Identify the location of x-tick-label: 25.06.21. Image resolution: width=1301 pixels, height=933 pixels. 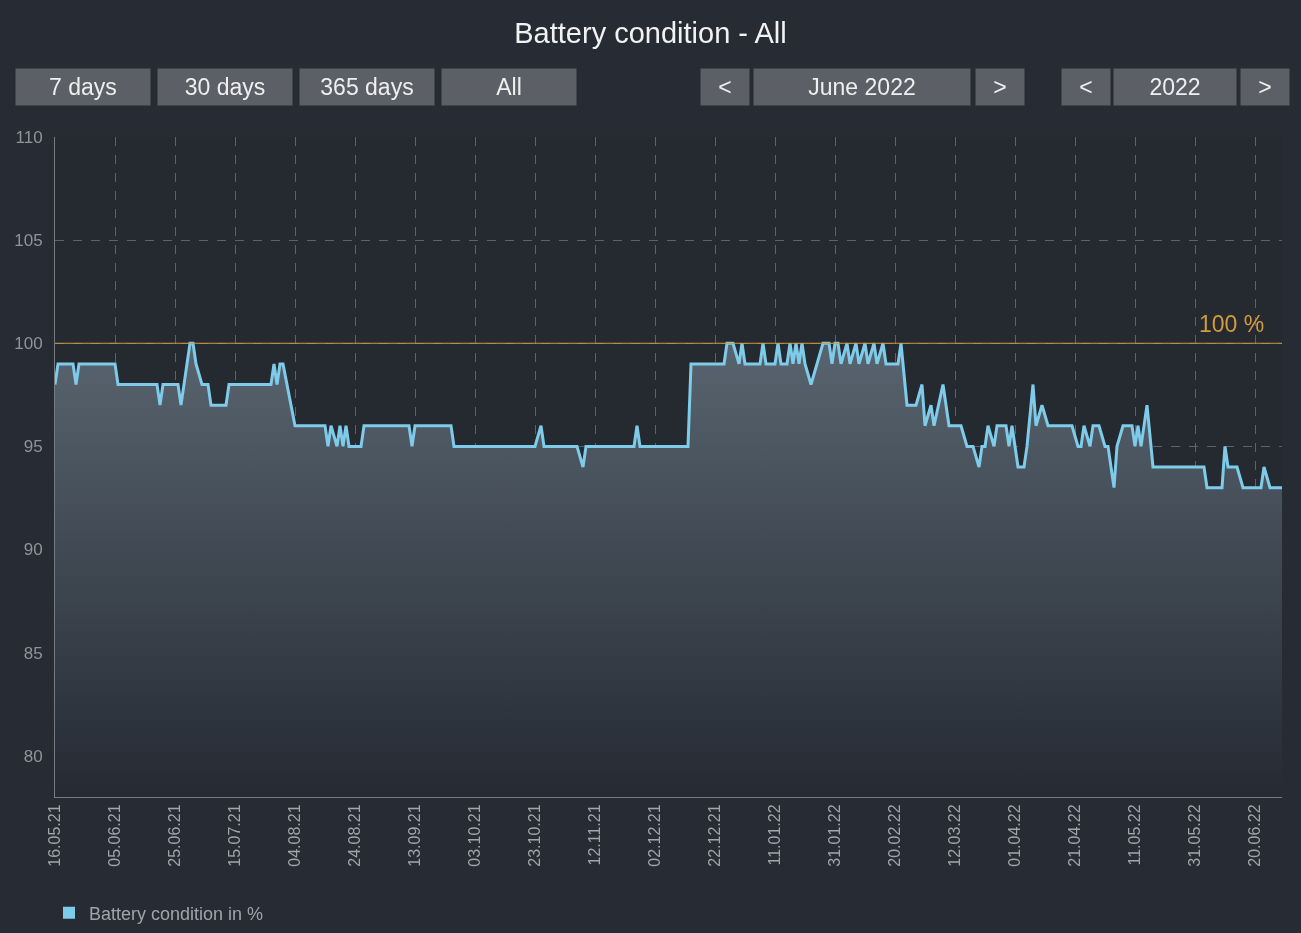
(175, 835).